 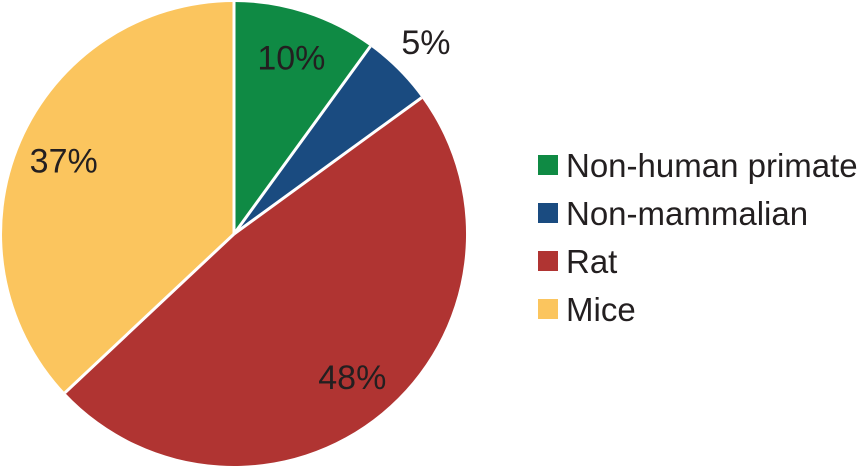 What do you see at coordinates (548, 213) in the screenshot?
I see `legend-swatch-non-mammalian` at bounding box center [548, 213].